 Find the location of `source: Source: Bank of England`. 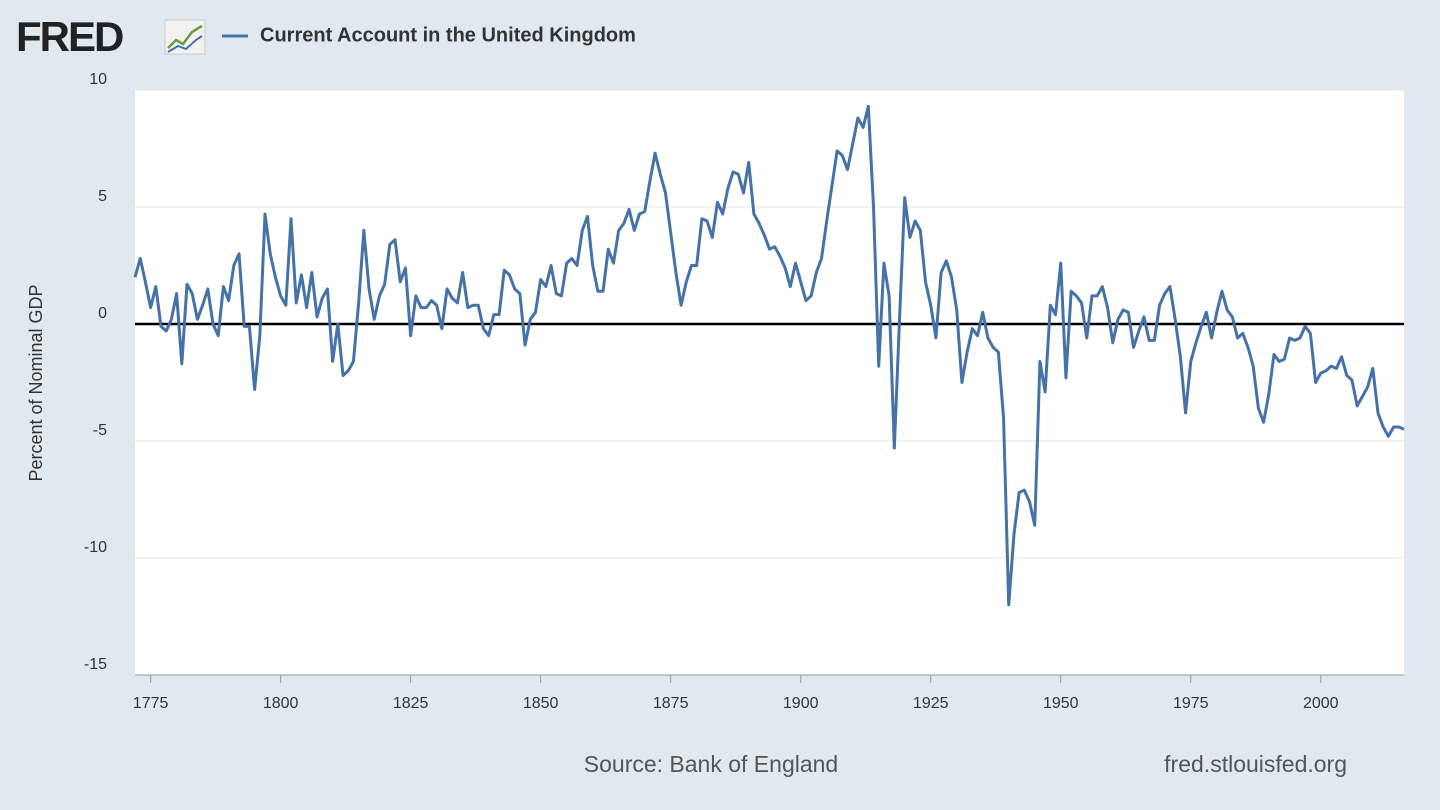

source: Source: Bank of England is located at coordinates (711, 764).